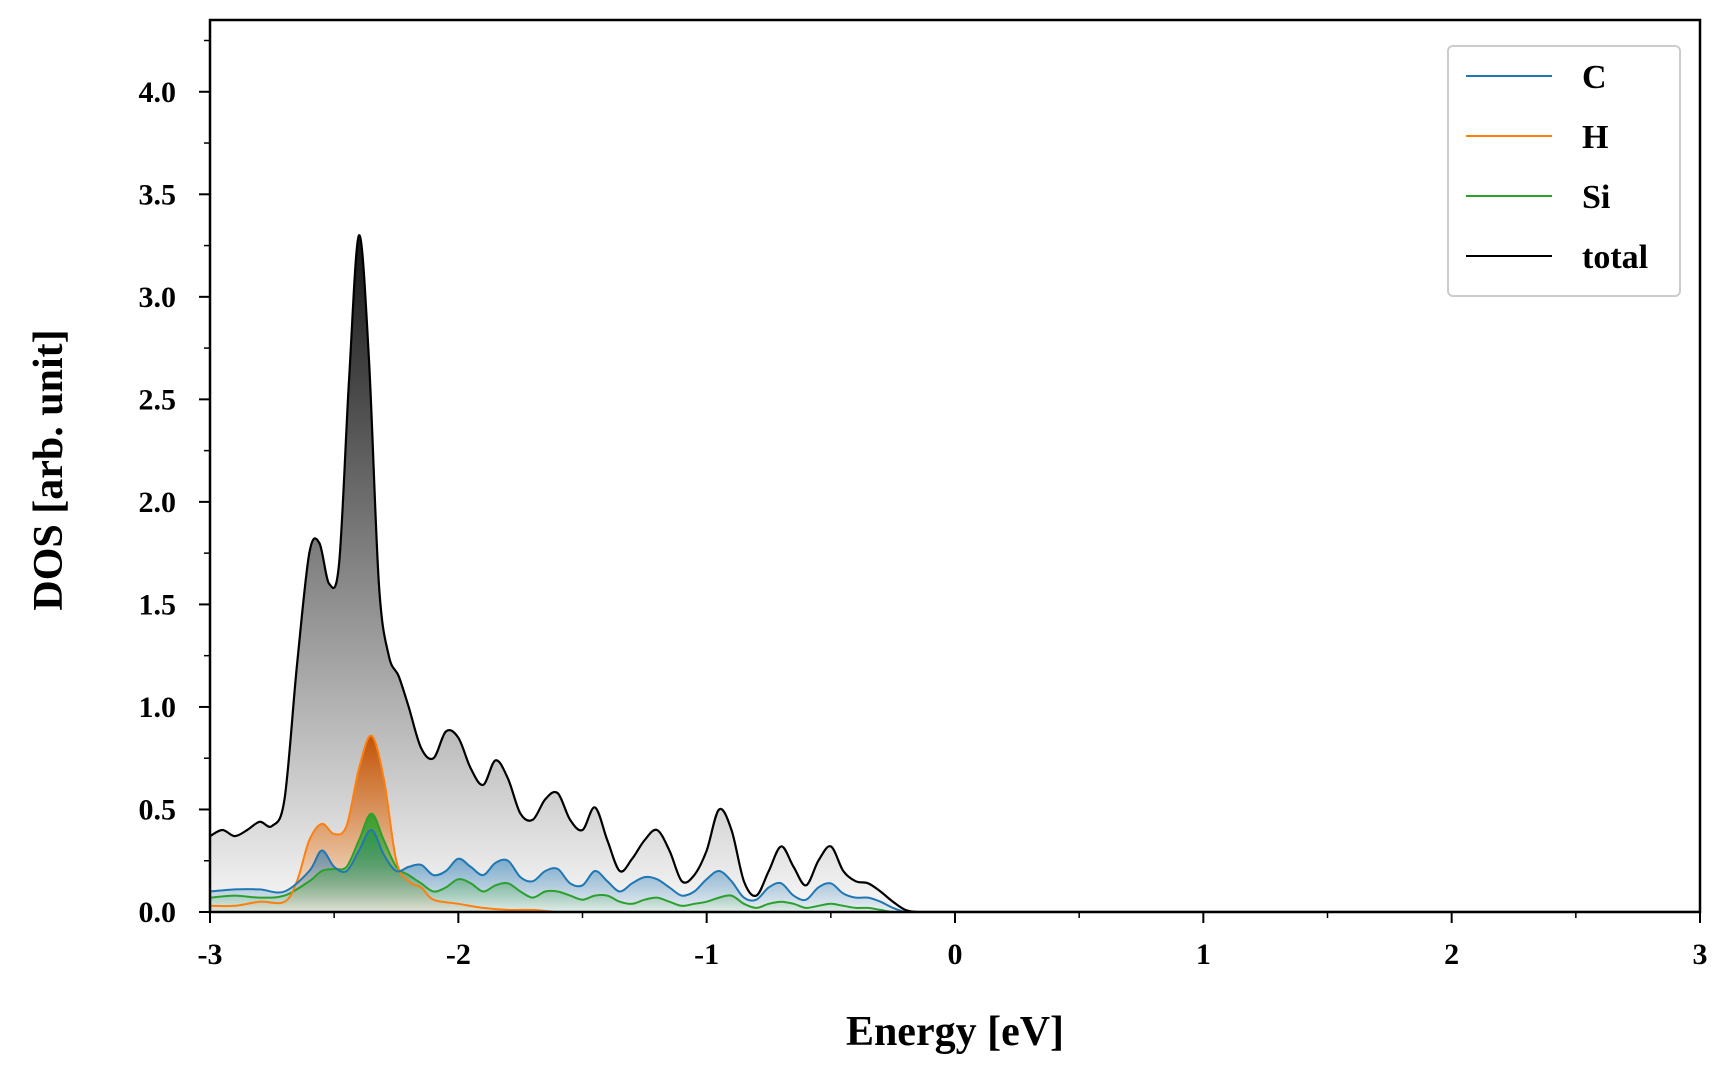 The image size is (1728, 1080). I want to click on legend-label-h: H, so click(1595, 137).